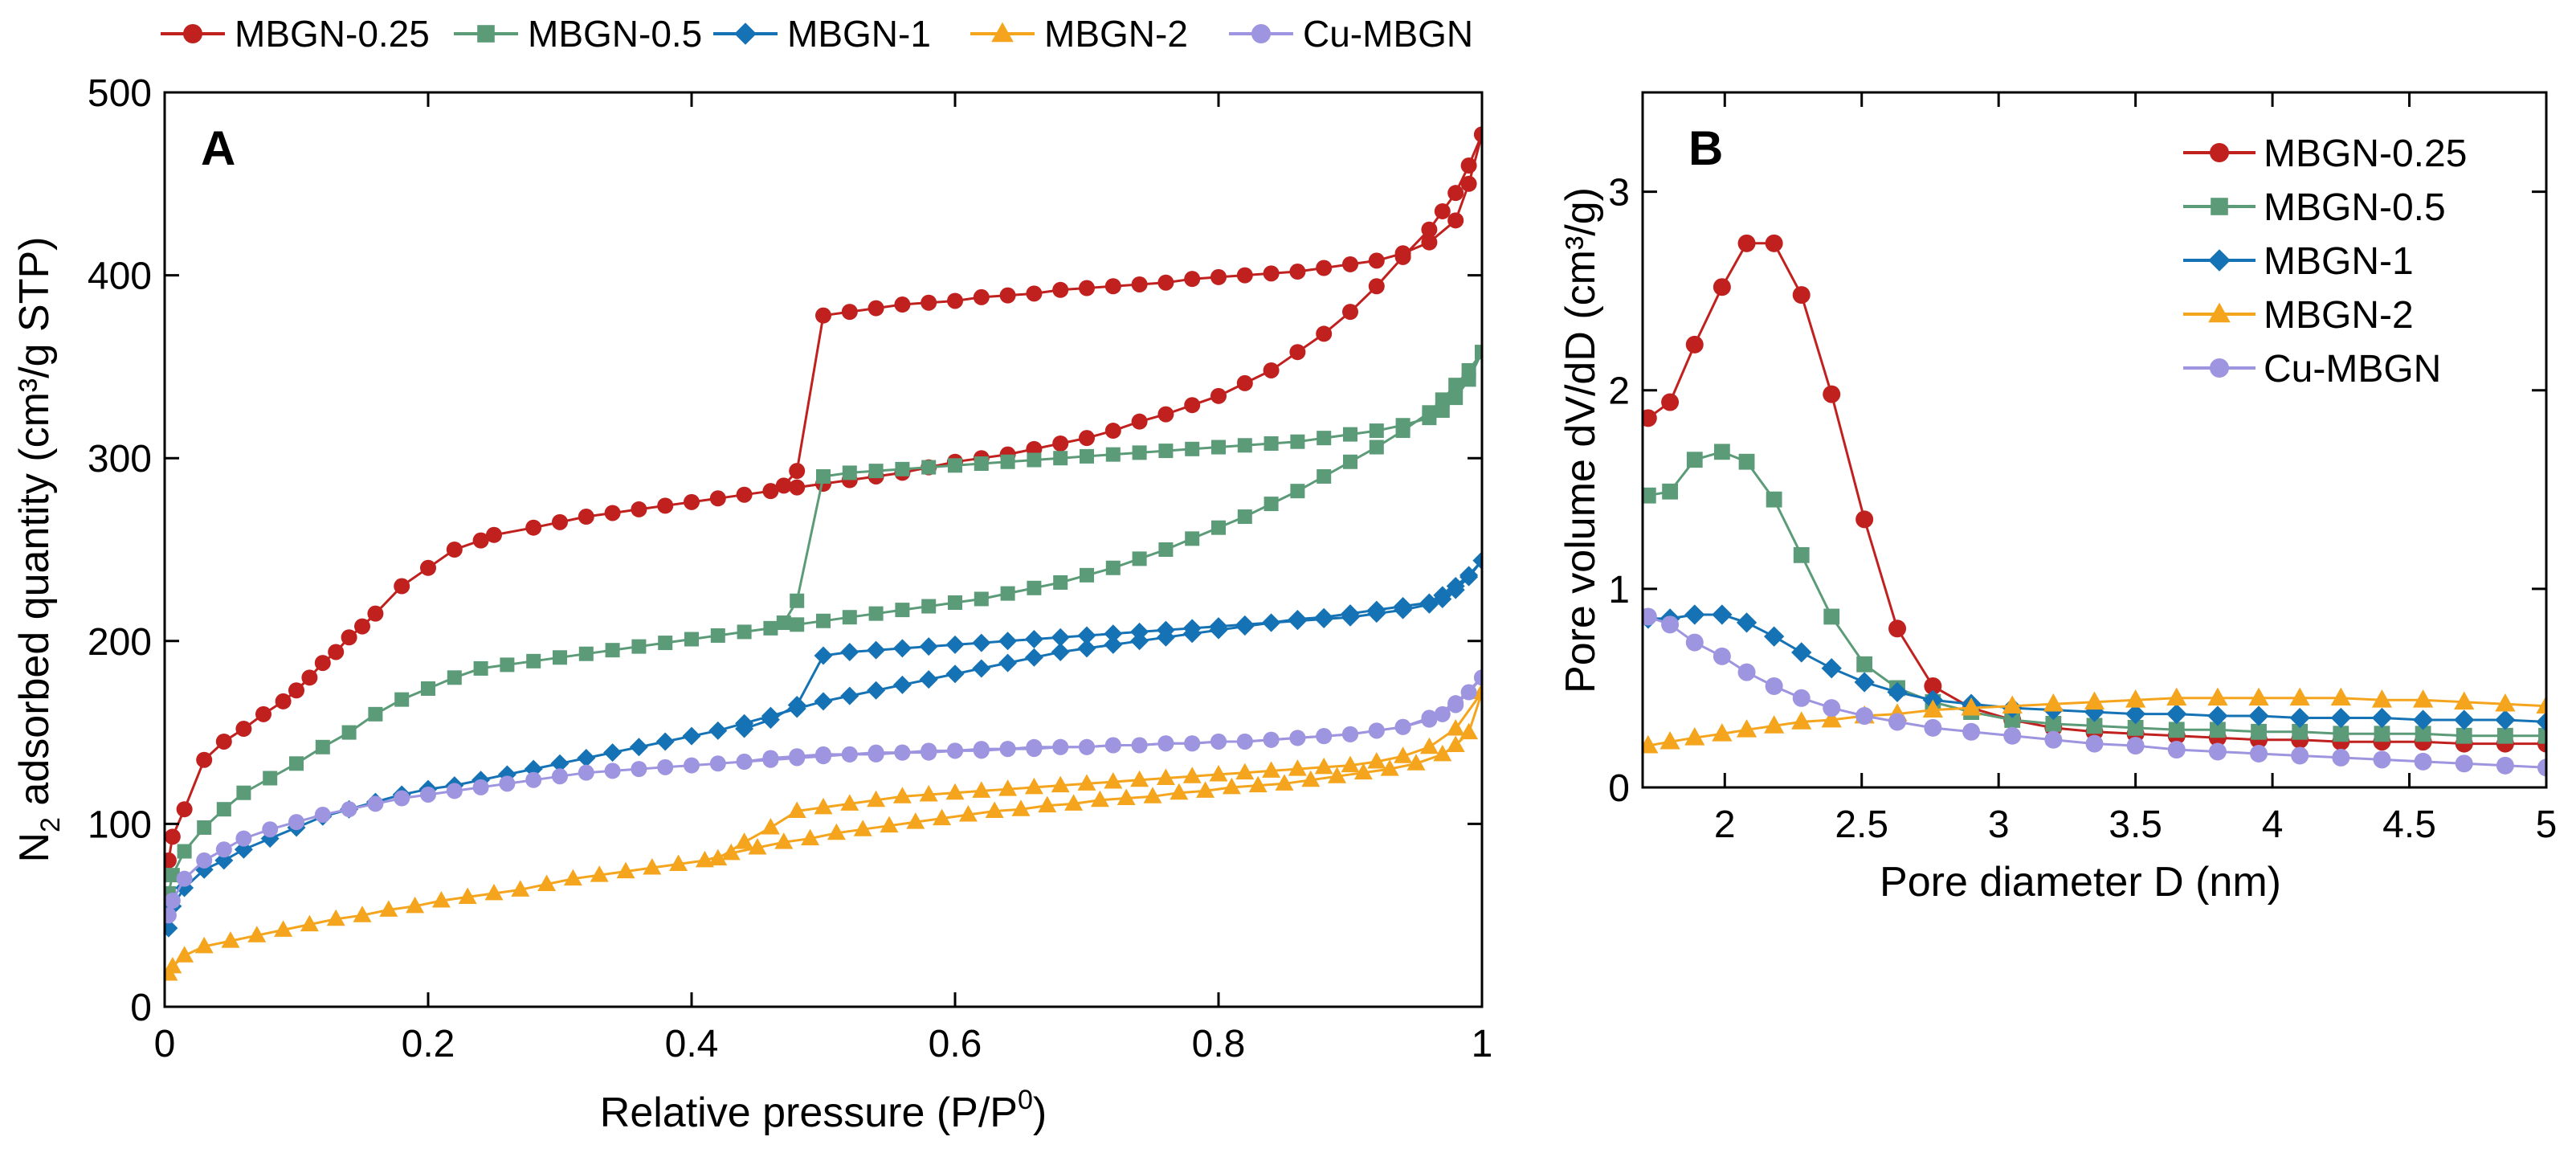 This screenshot has width=2576, height=1153. Describe the element at coordinates (1619, 590) in the screenshot. I see `panel-b-y-tick-label: 1` at that location.